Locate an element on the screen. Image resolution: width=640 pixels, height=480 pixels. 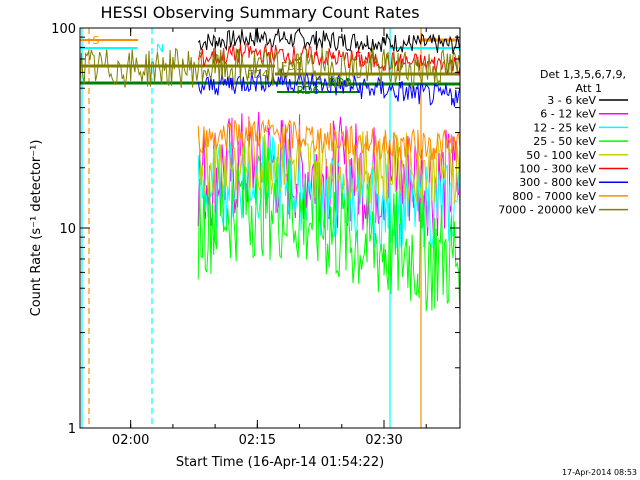
legend-header-line-2: Att 1 is located at coordinates (589, 88).